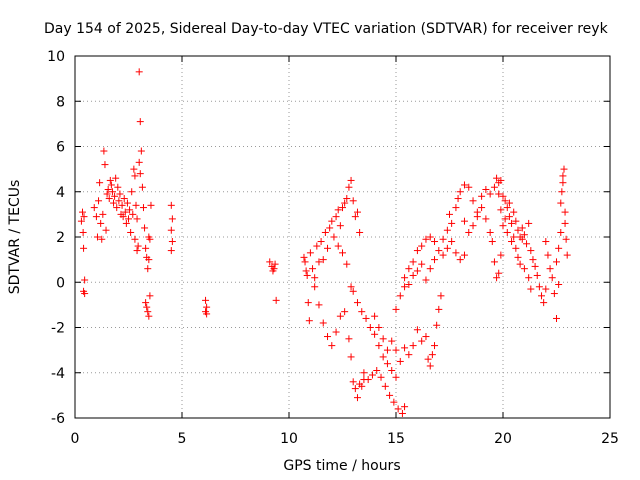 This screenshot has width=640, height=480. What do you see at coordinates (15, 237) in the screenshot?
I see `y-axis-label: SDTVAR / TECUs` at bounding box center [15, 237].